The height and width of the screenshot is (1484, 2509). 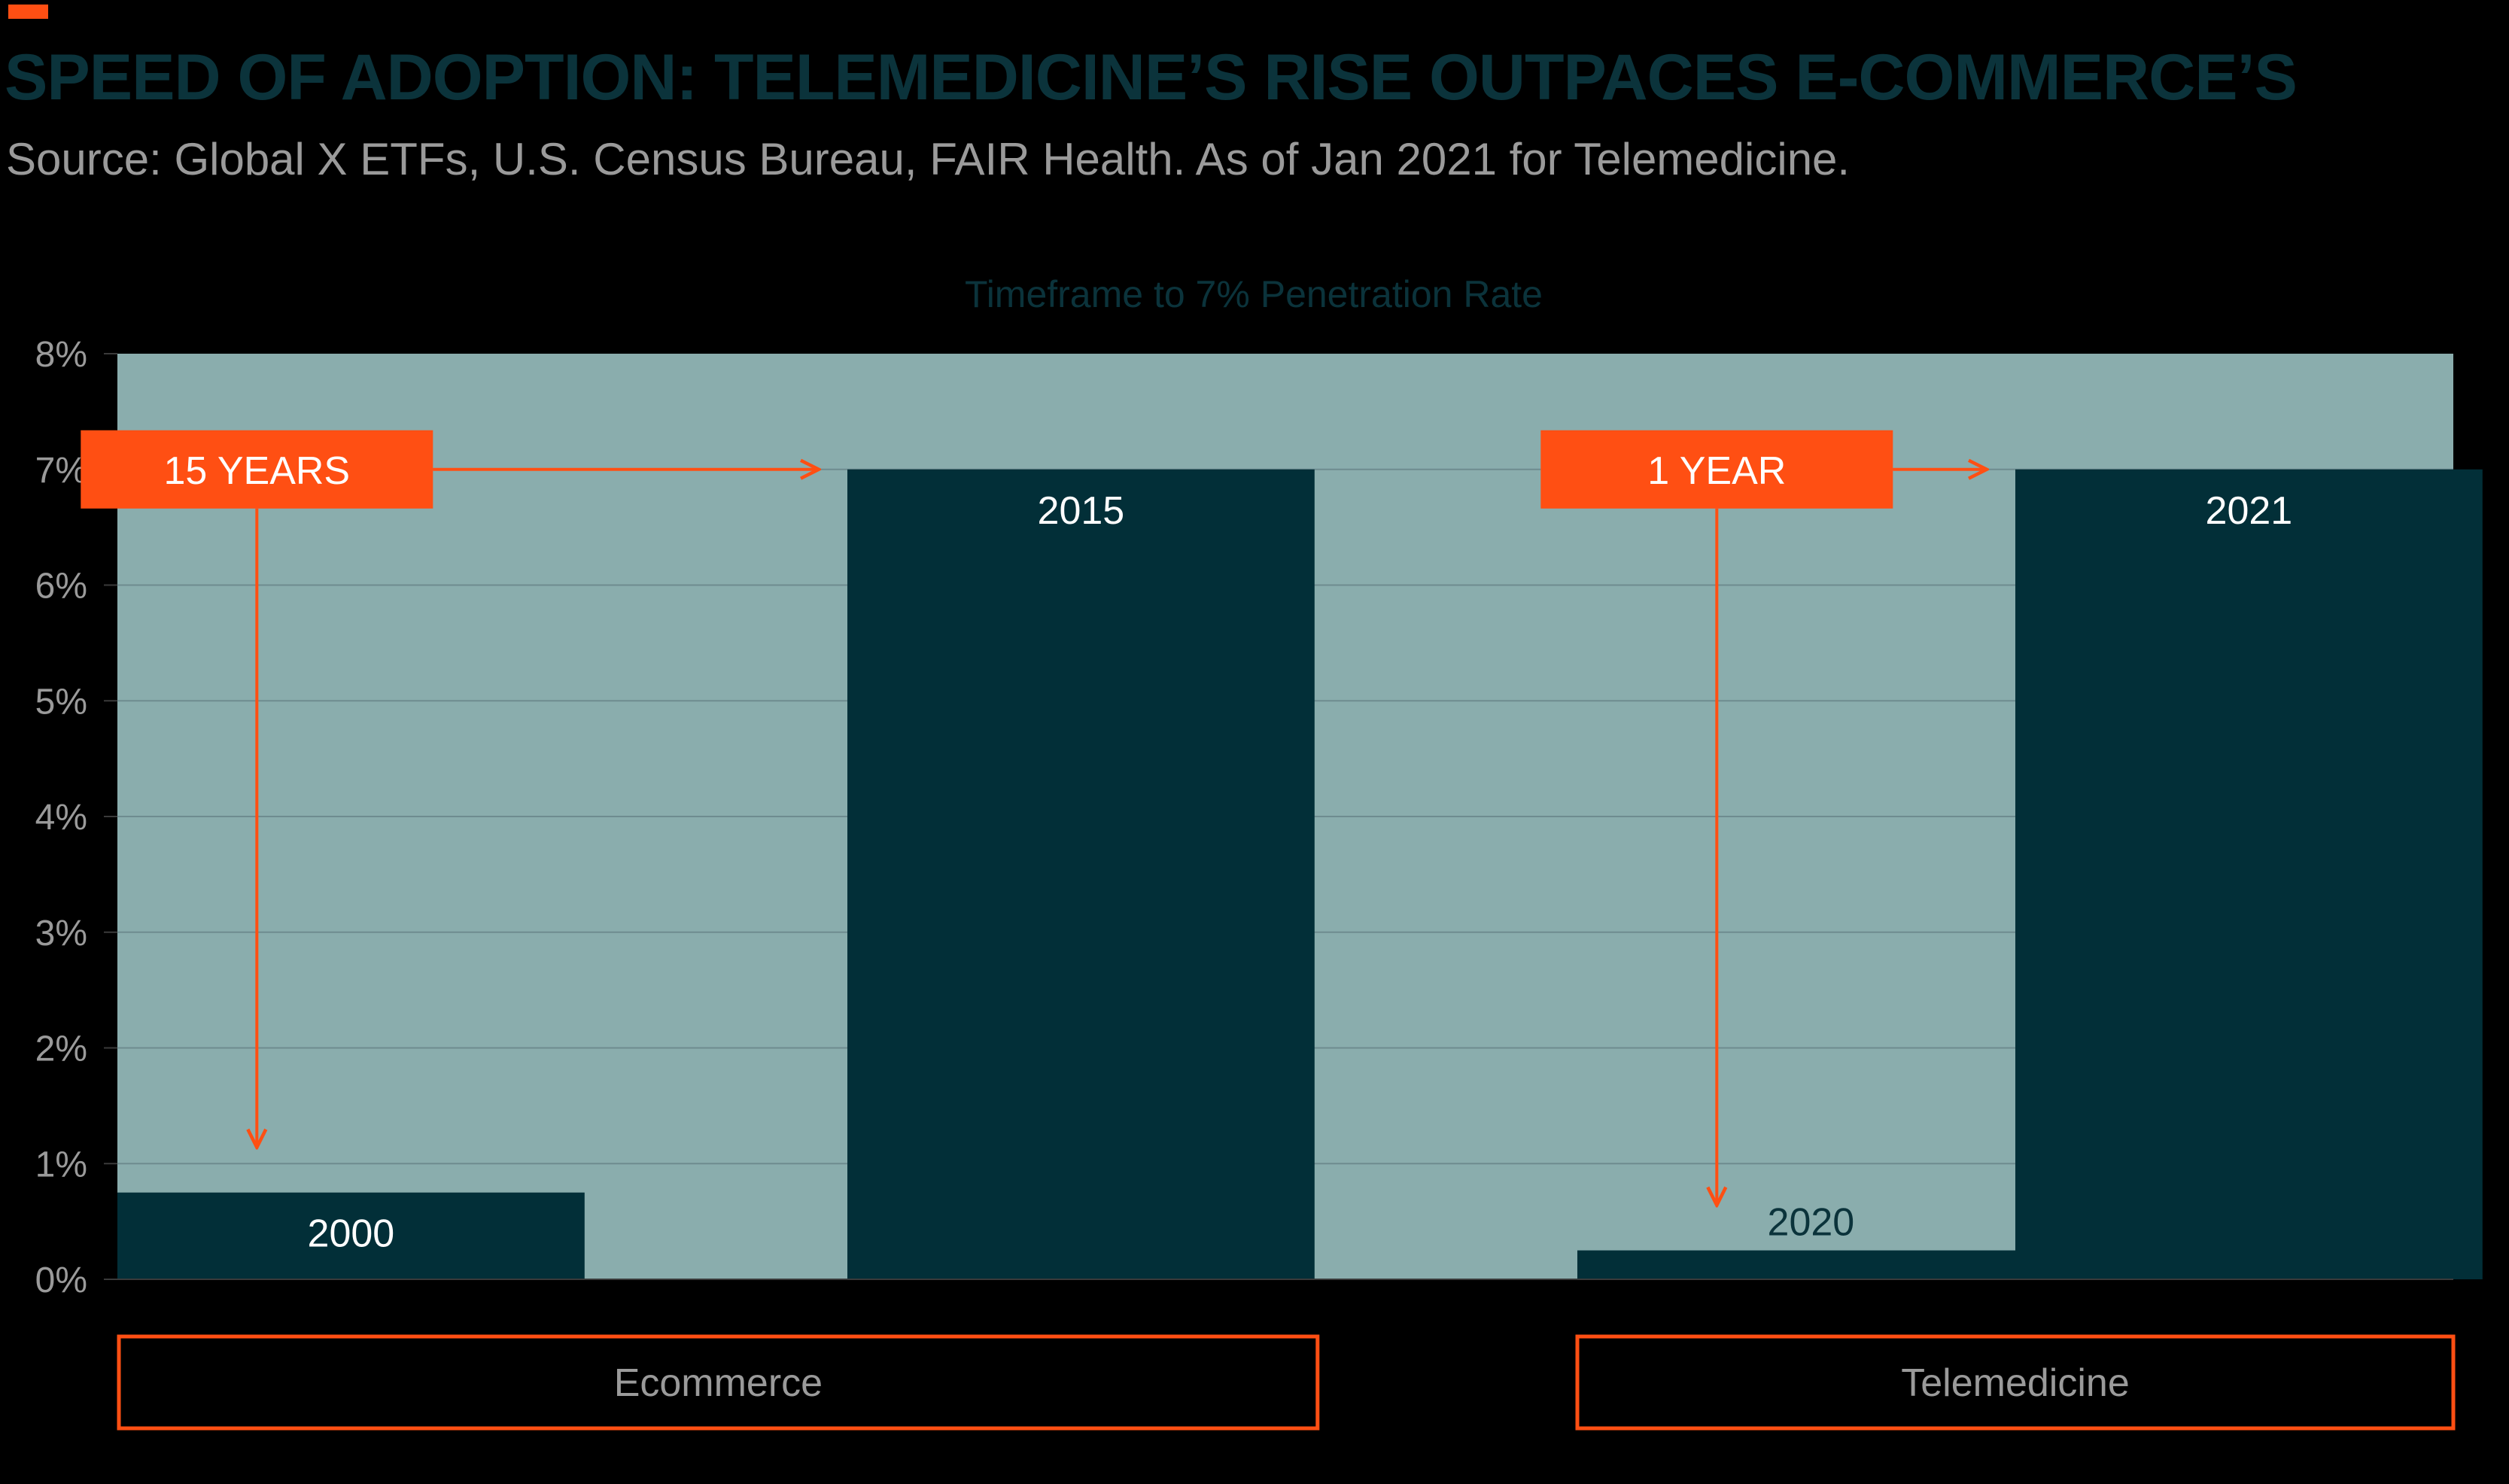 I want to click on group-label: Telemedicine, so click(x=2015, y=1383).